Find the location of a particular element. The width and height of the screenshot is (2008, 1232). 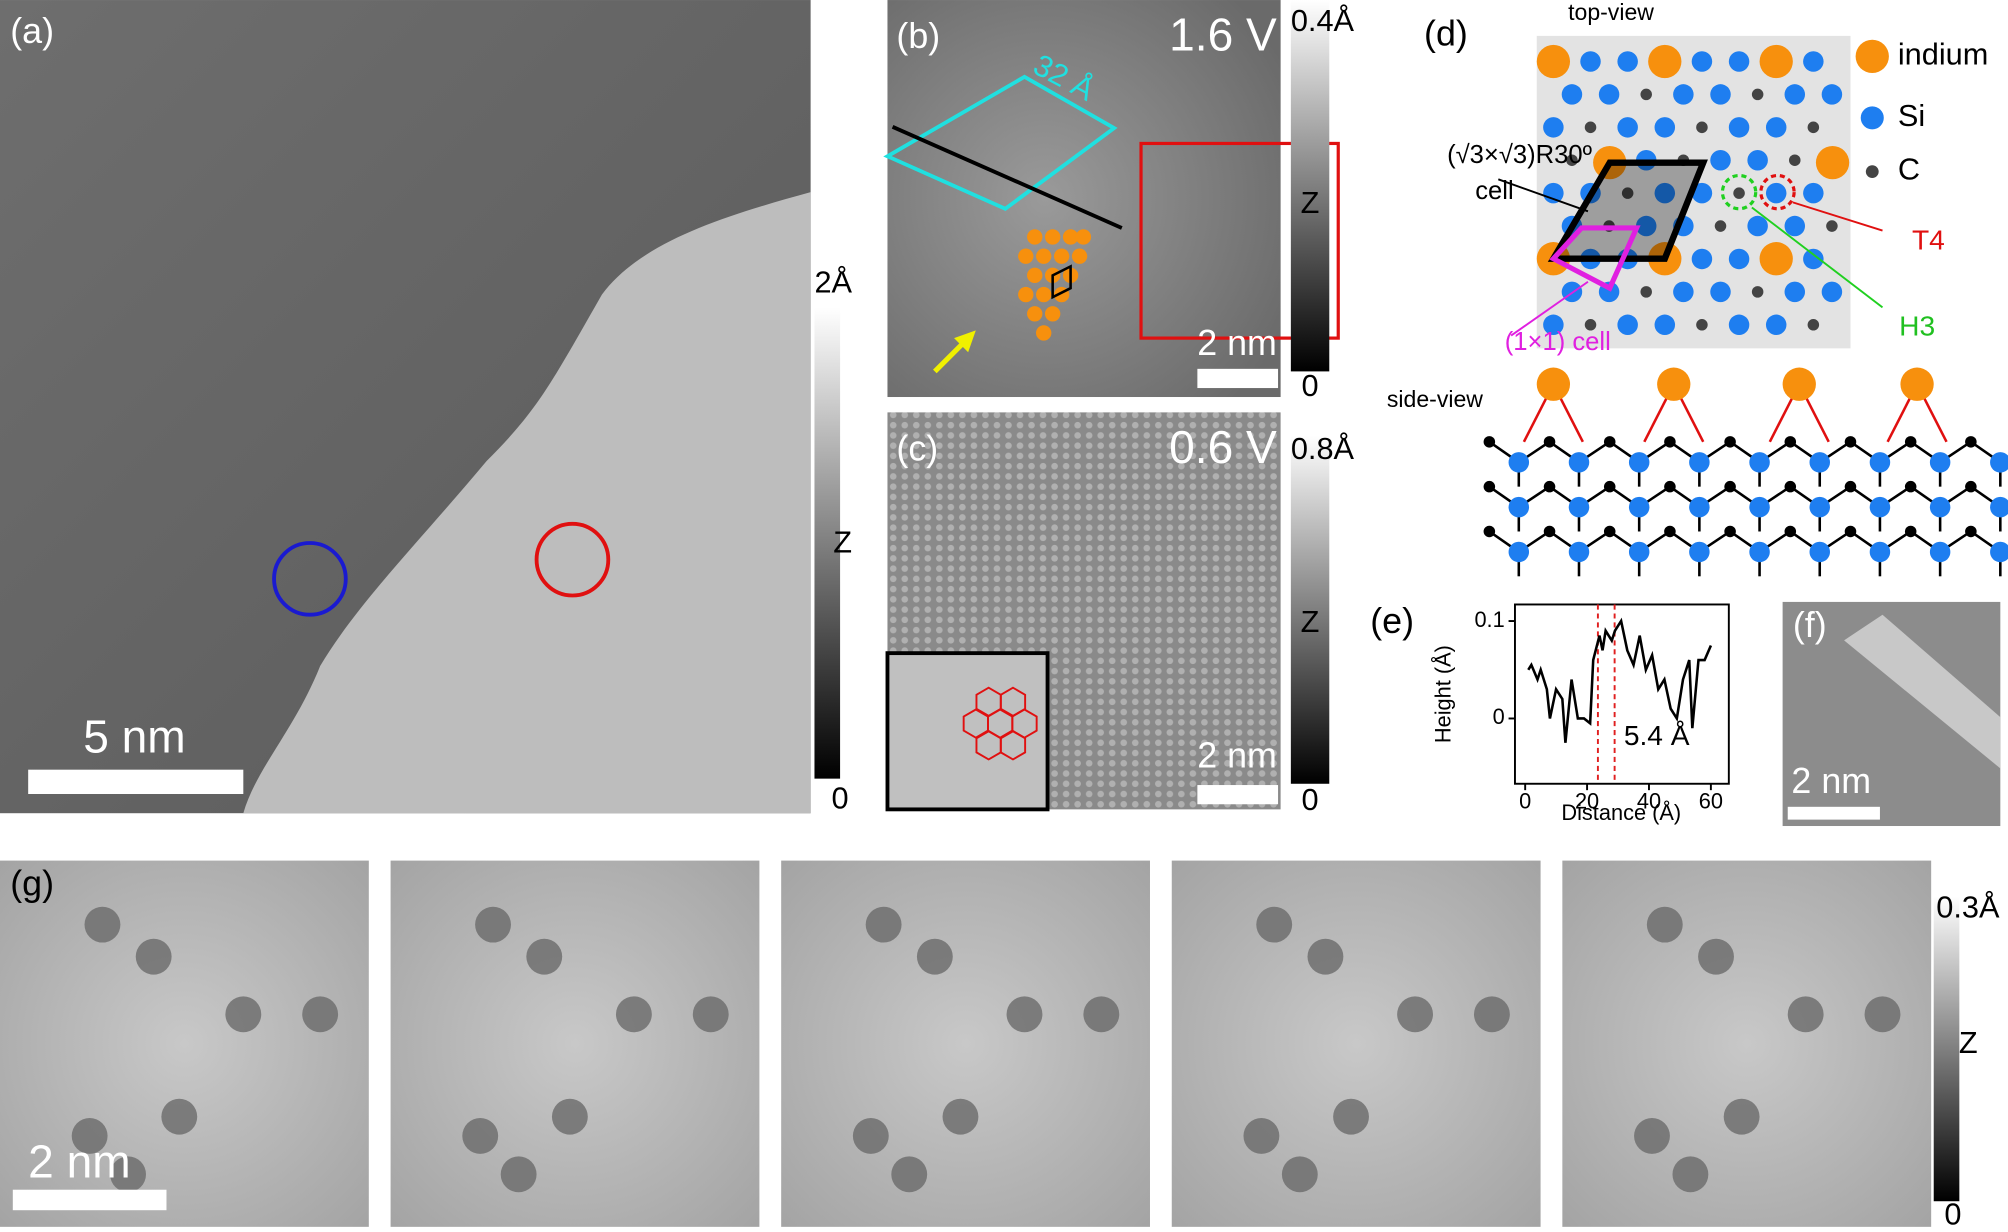

t4-label: T4 is located at coordinates (1928, 239).